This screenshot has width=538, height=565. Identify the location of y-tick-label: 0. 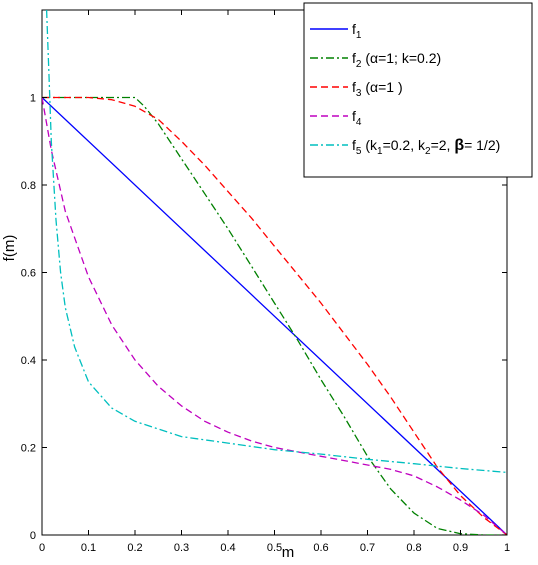
(33, 536).